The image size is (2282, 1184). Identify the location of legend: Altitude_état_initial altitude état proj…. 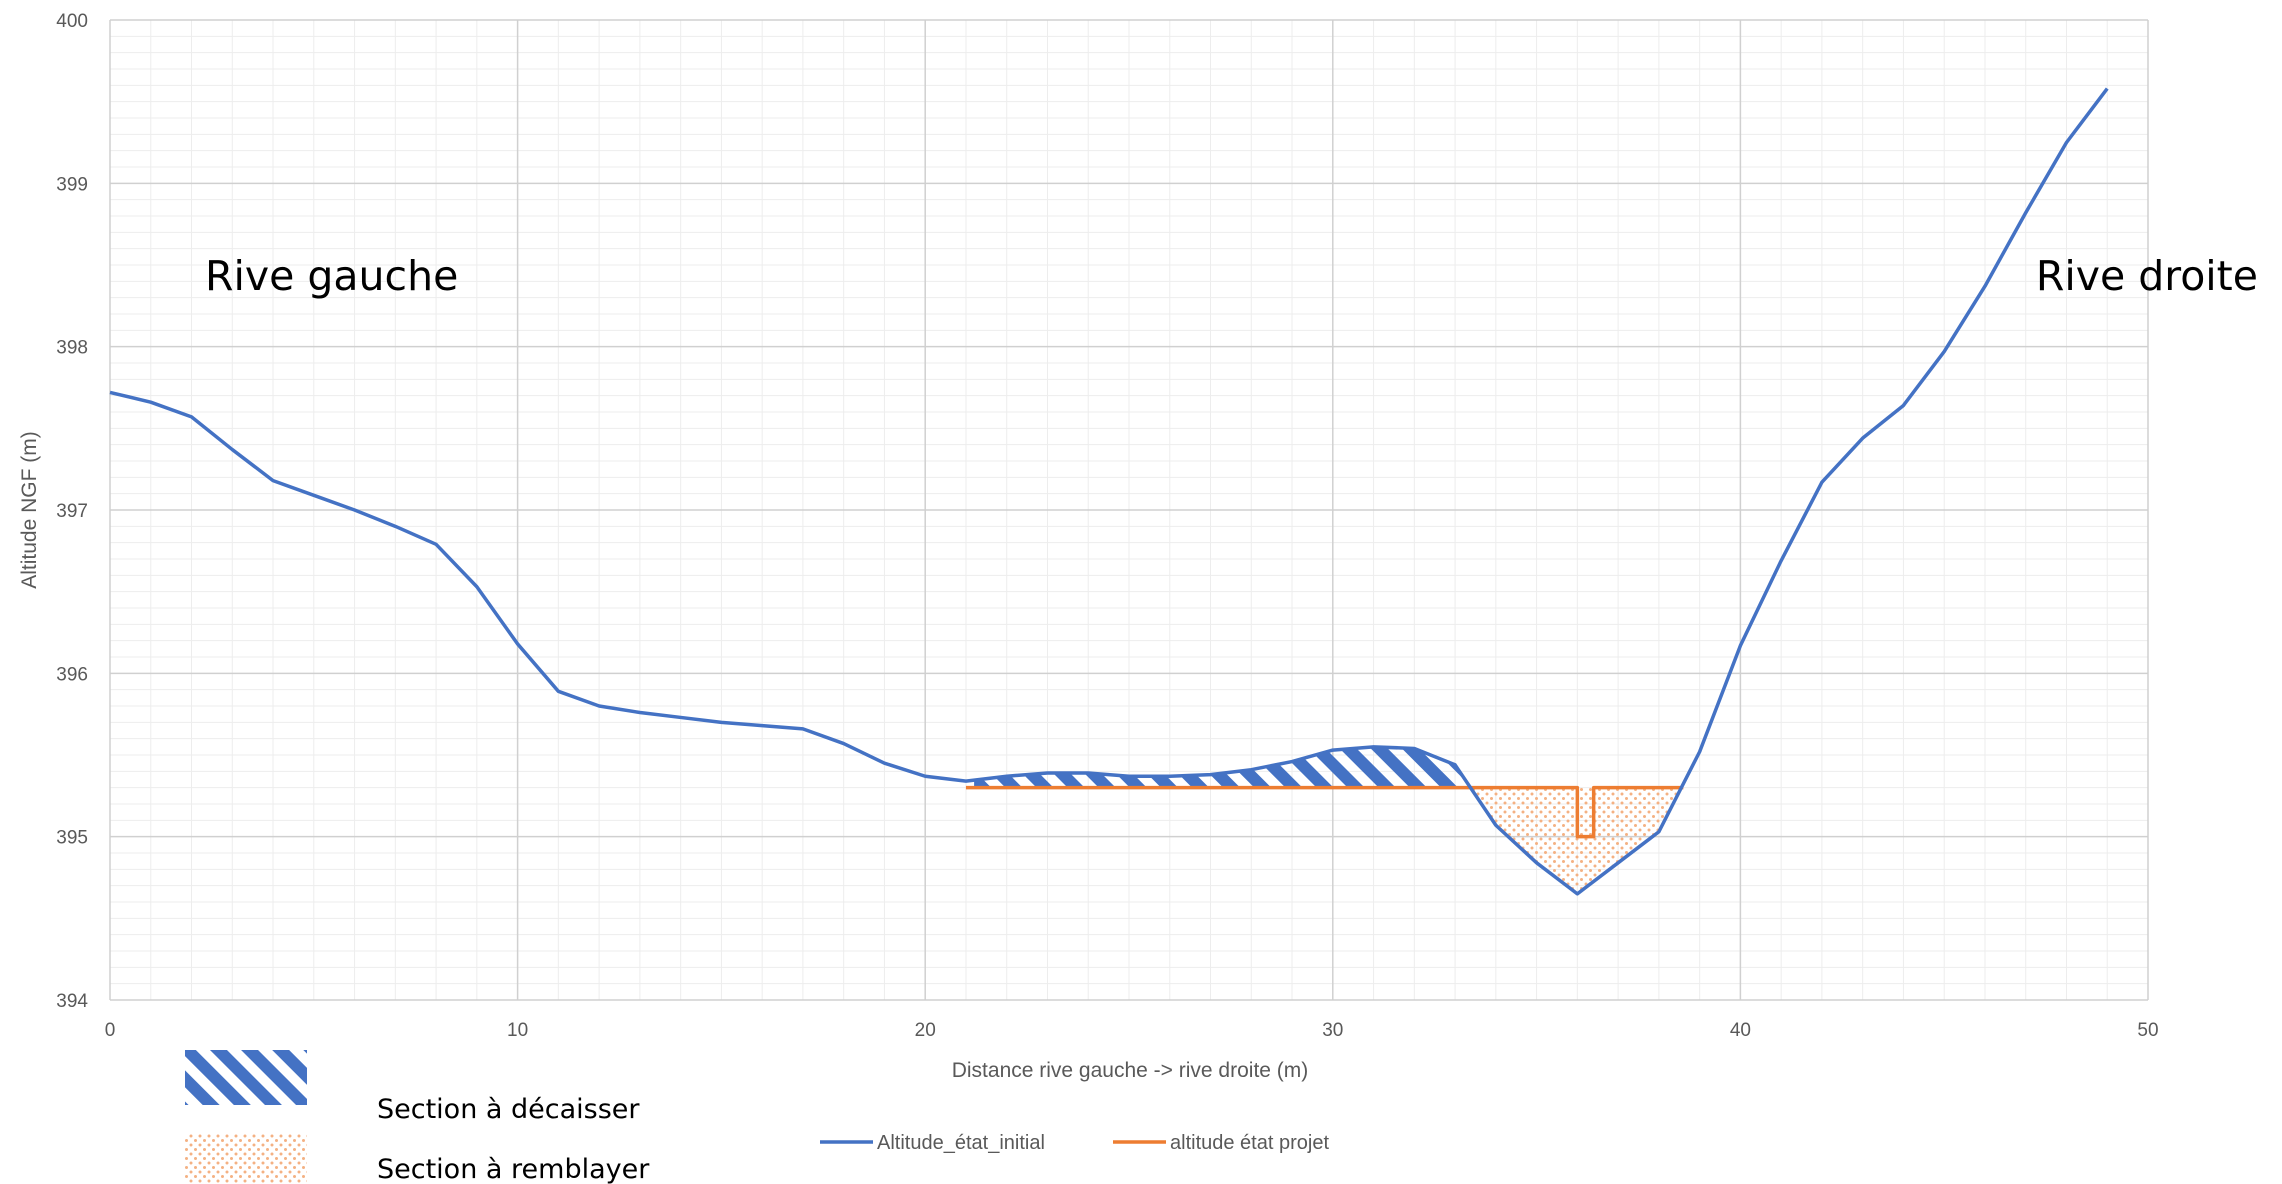
(1074, 1143).